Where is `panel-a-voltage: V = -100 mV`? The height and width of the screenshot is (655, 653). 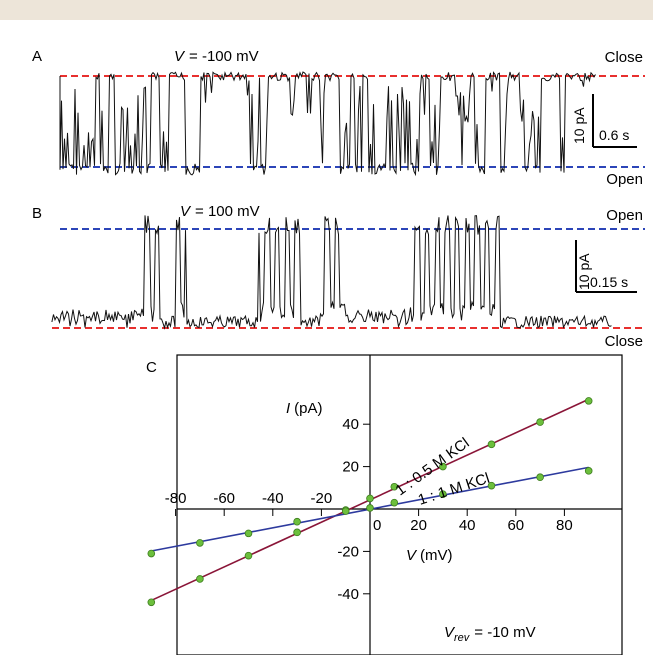
panel-a-voltage: V = -100 mV is located at coordinates (216, 56).